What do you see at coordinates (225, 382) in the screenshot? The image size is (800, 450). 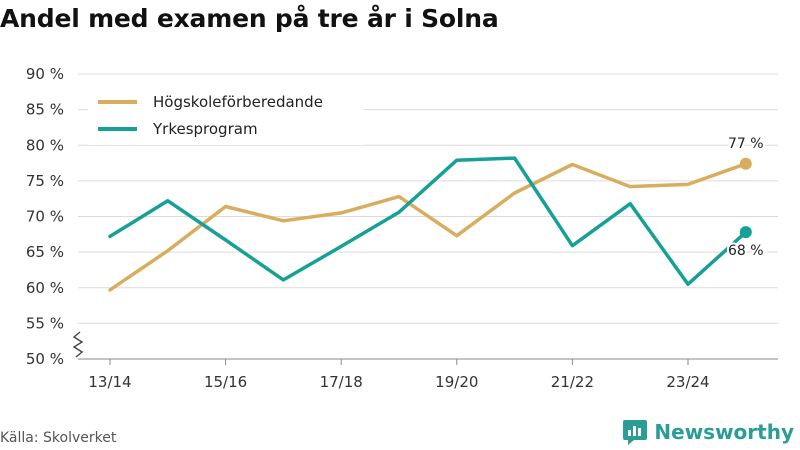 I see `x-tick-label: 15/16` at bounding box center [225, 382].